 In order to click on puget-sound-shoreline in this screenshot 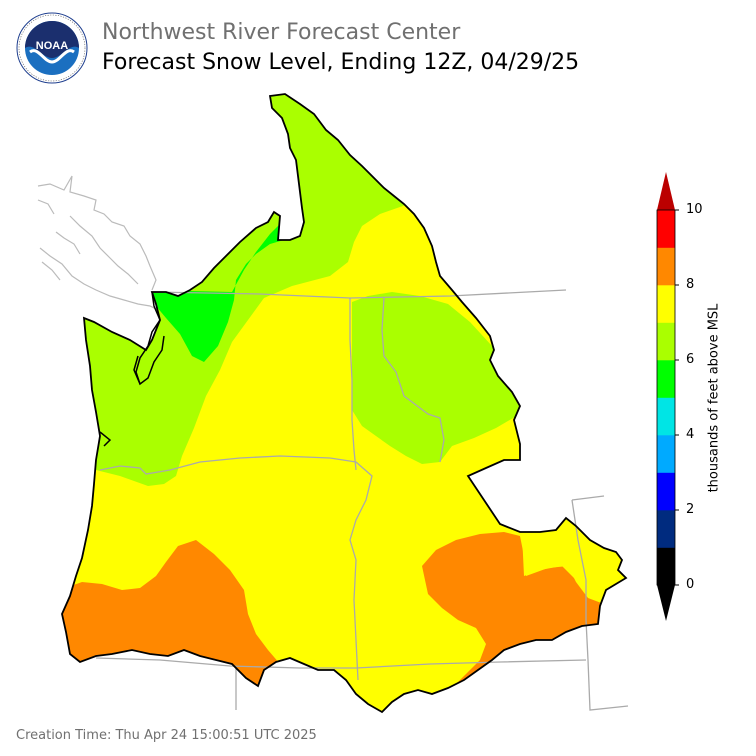, I will do `click(132, 369)`.